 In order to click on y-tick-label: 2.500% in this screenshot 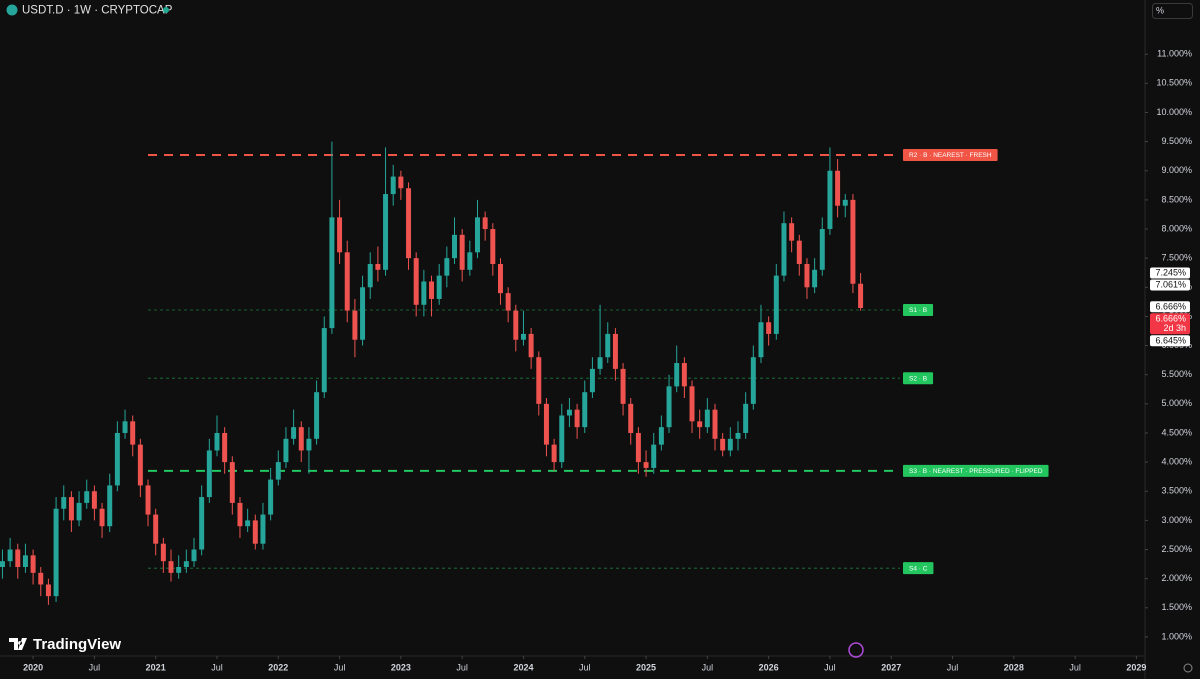, I will do `click(1176, 549)`.